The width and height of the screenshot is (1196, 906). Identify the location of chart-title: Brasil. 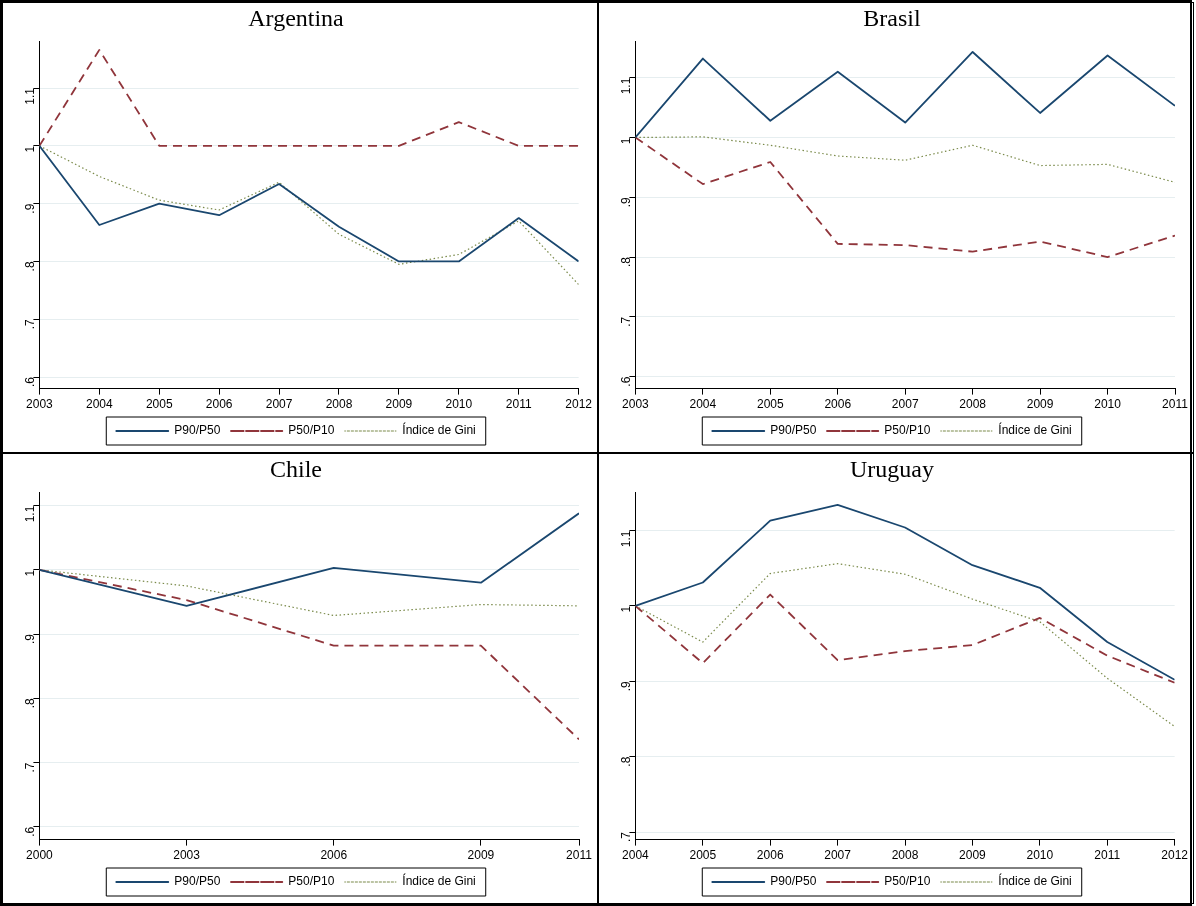
(892, 17).